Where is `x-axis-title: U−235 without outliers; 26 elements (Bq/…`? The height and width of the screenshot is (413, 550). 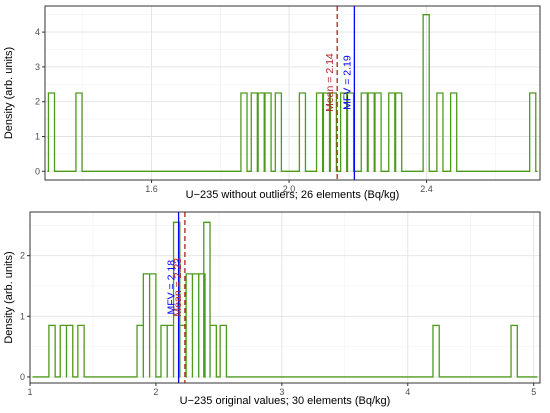 x-axis-title: U−235 without outliers; 26 elements (Bq/… is located at coordinates (293, 195).